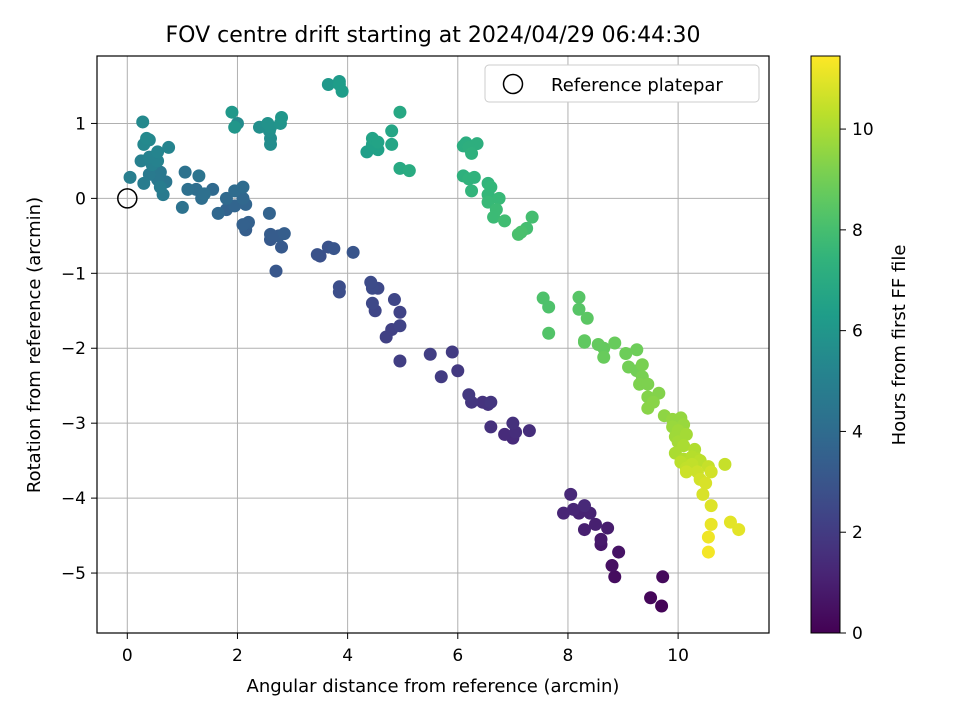  I want to click on colorbar-tick-label: 2, so click(857, 533).